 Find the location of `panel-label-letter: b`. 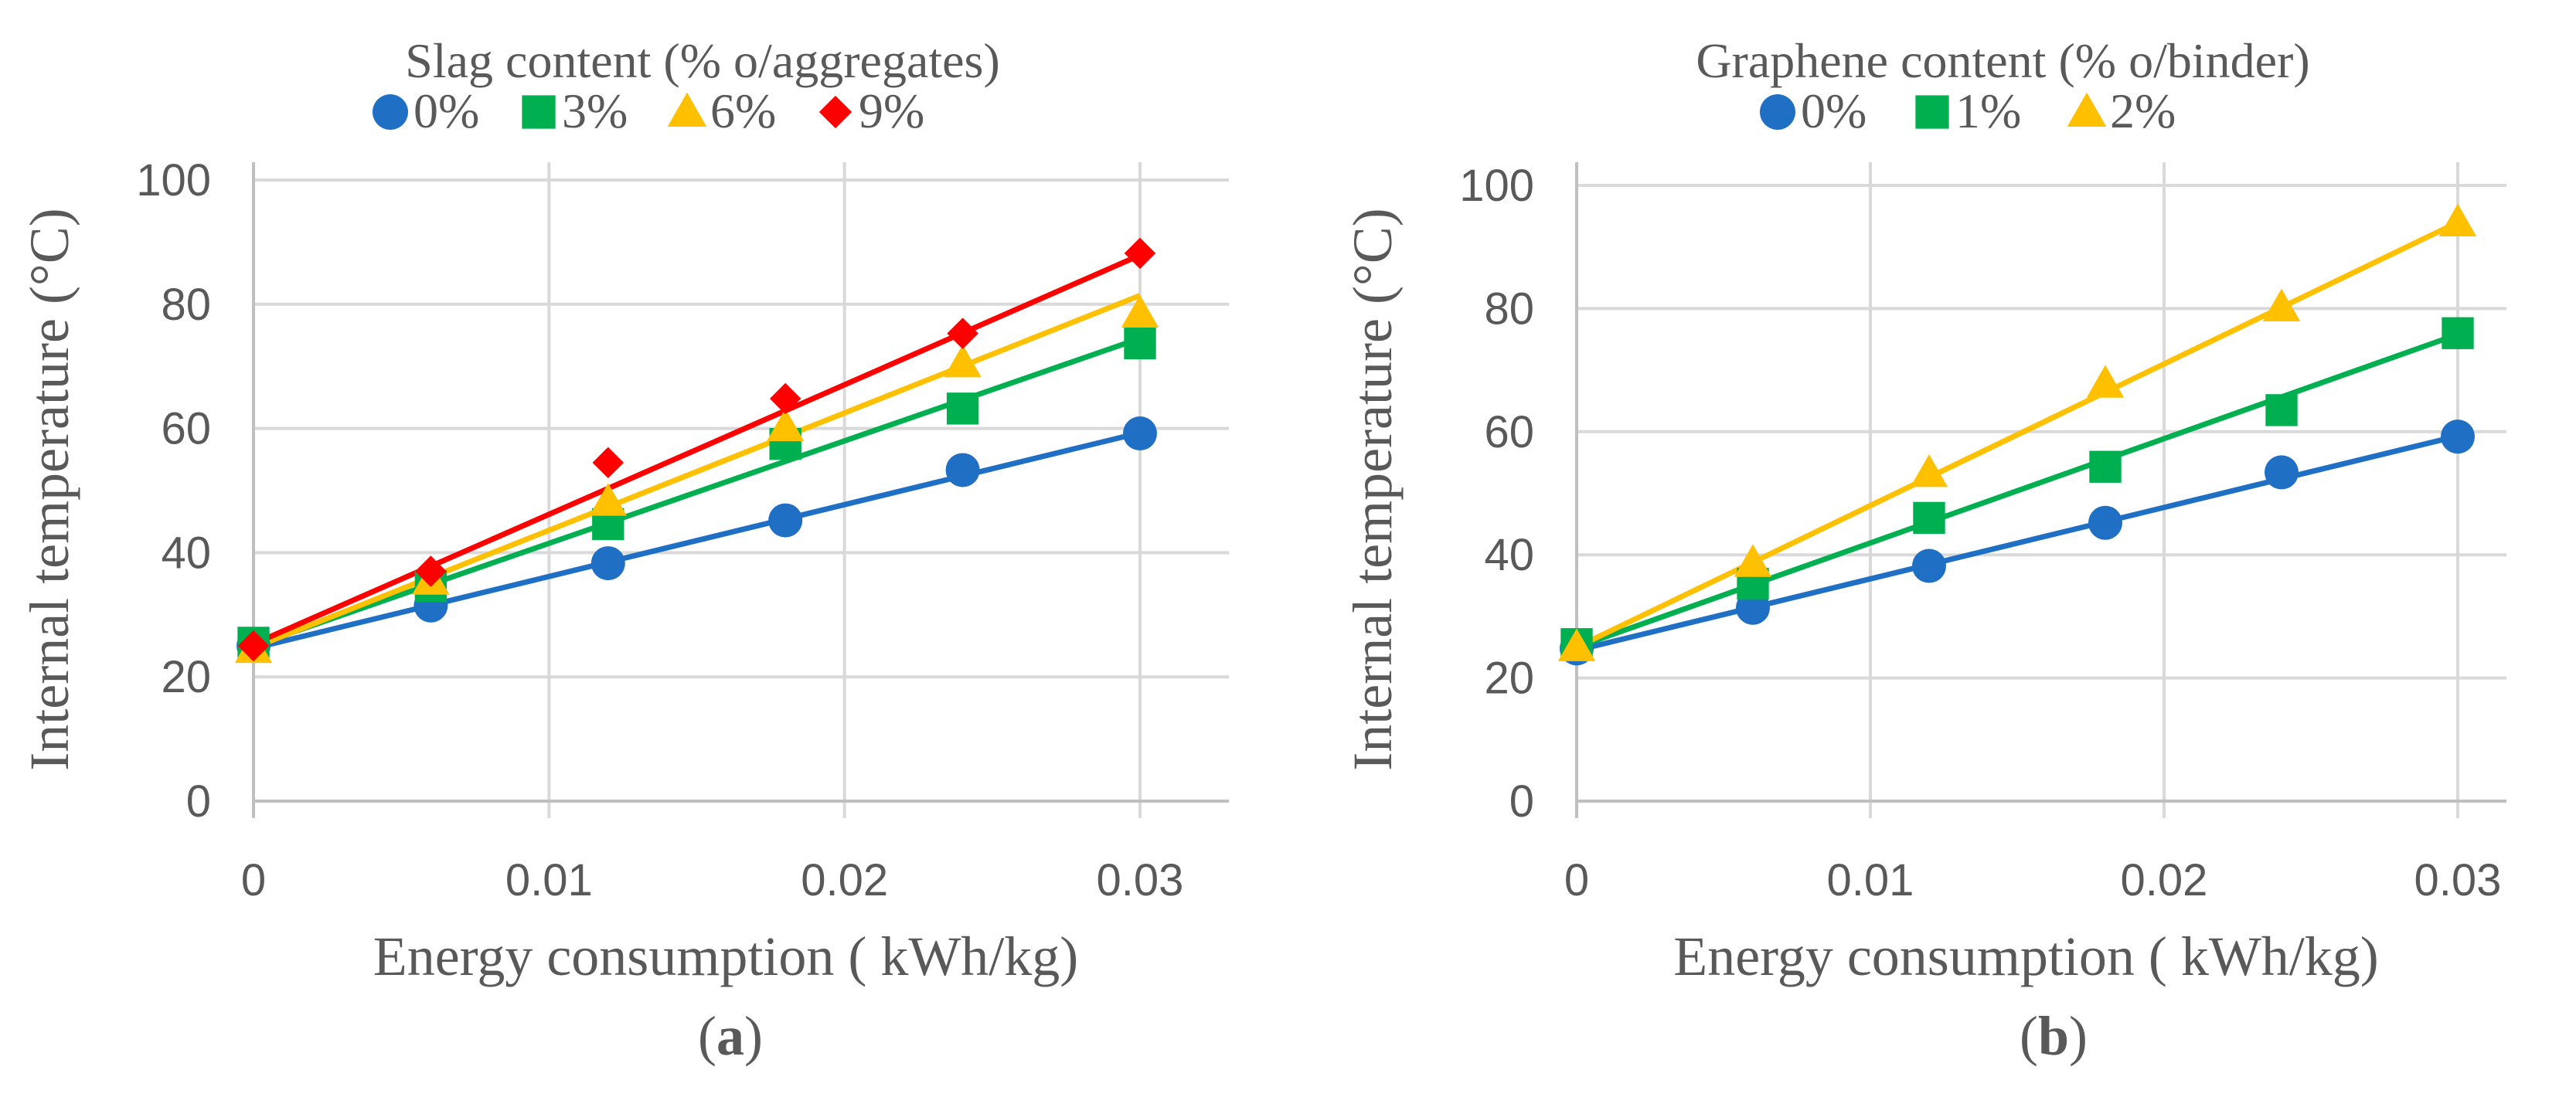

panel-label-letter: b is located at coordinates (2053, 1036).